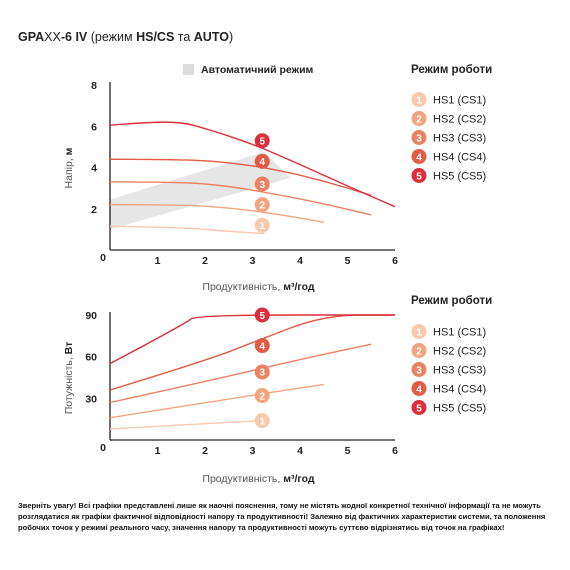  I want to click on title-mode2: AUTO, so click(211, 37).